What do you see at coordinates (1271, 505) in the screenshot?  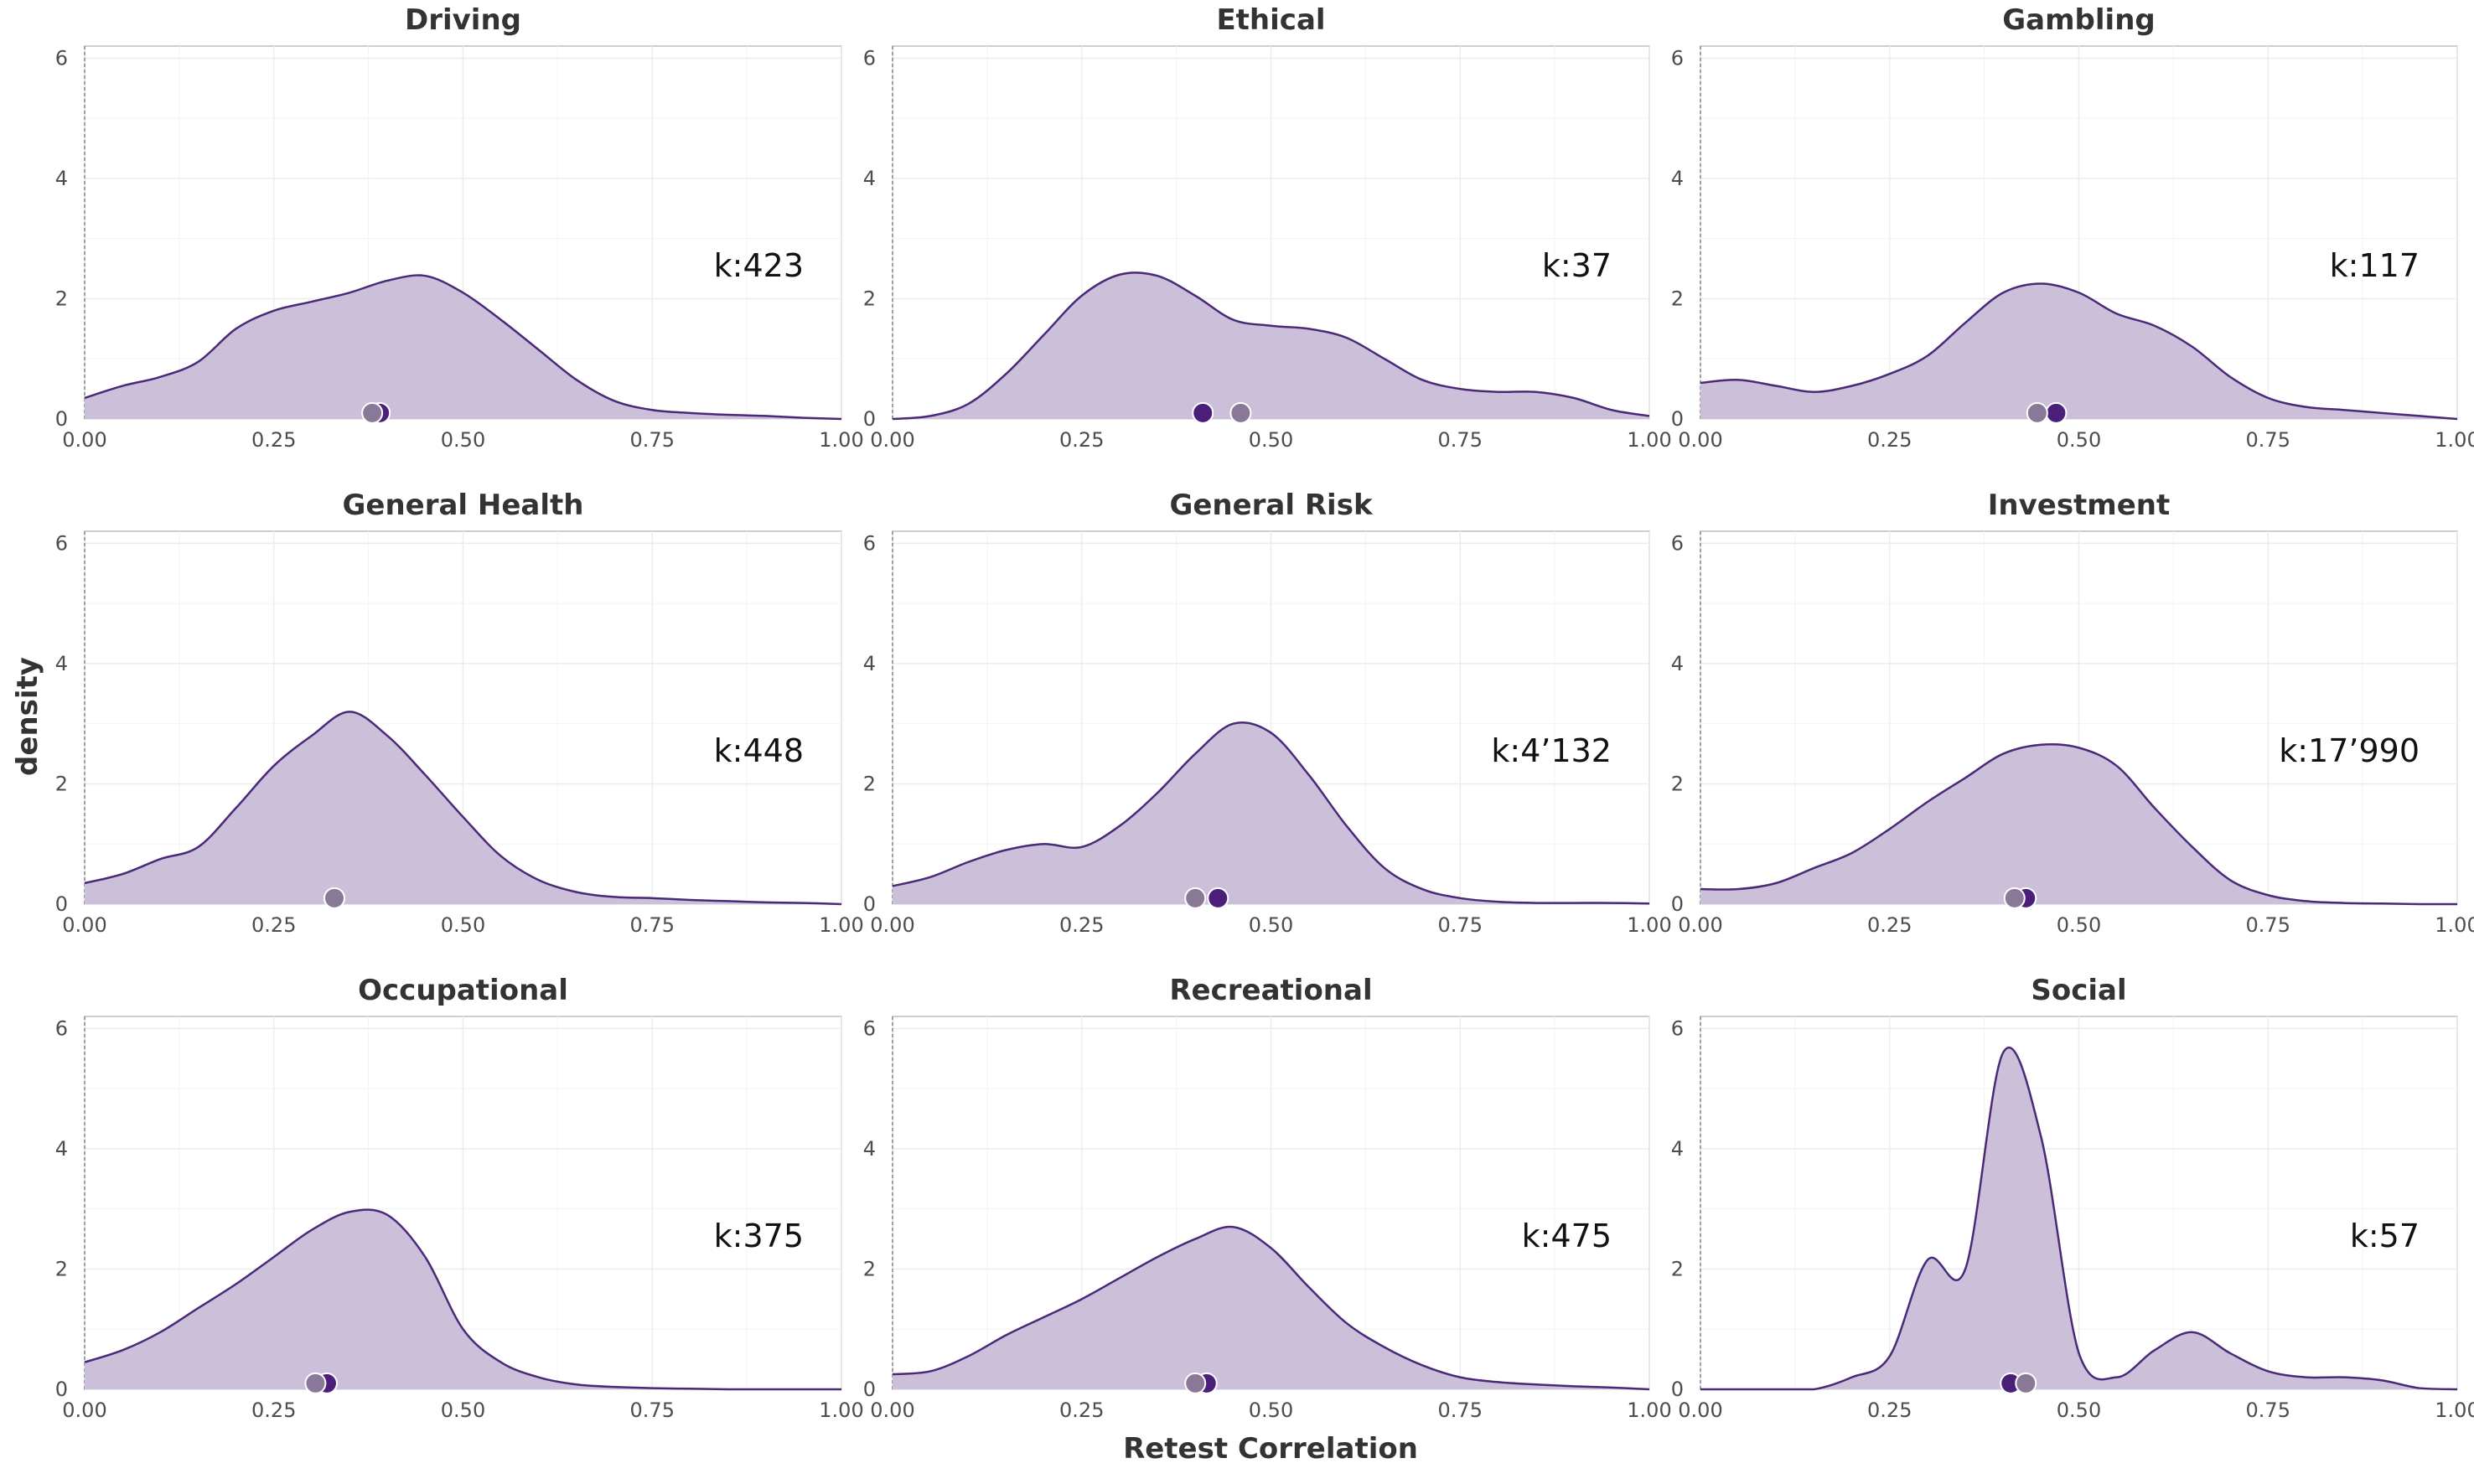 I see `panel-title: General Risk` at bounding box center [1271, 505].